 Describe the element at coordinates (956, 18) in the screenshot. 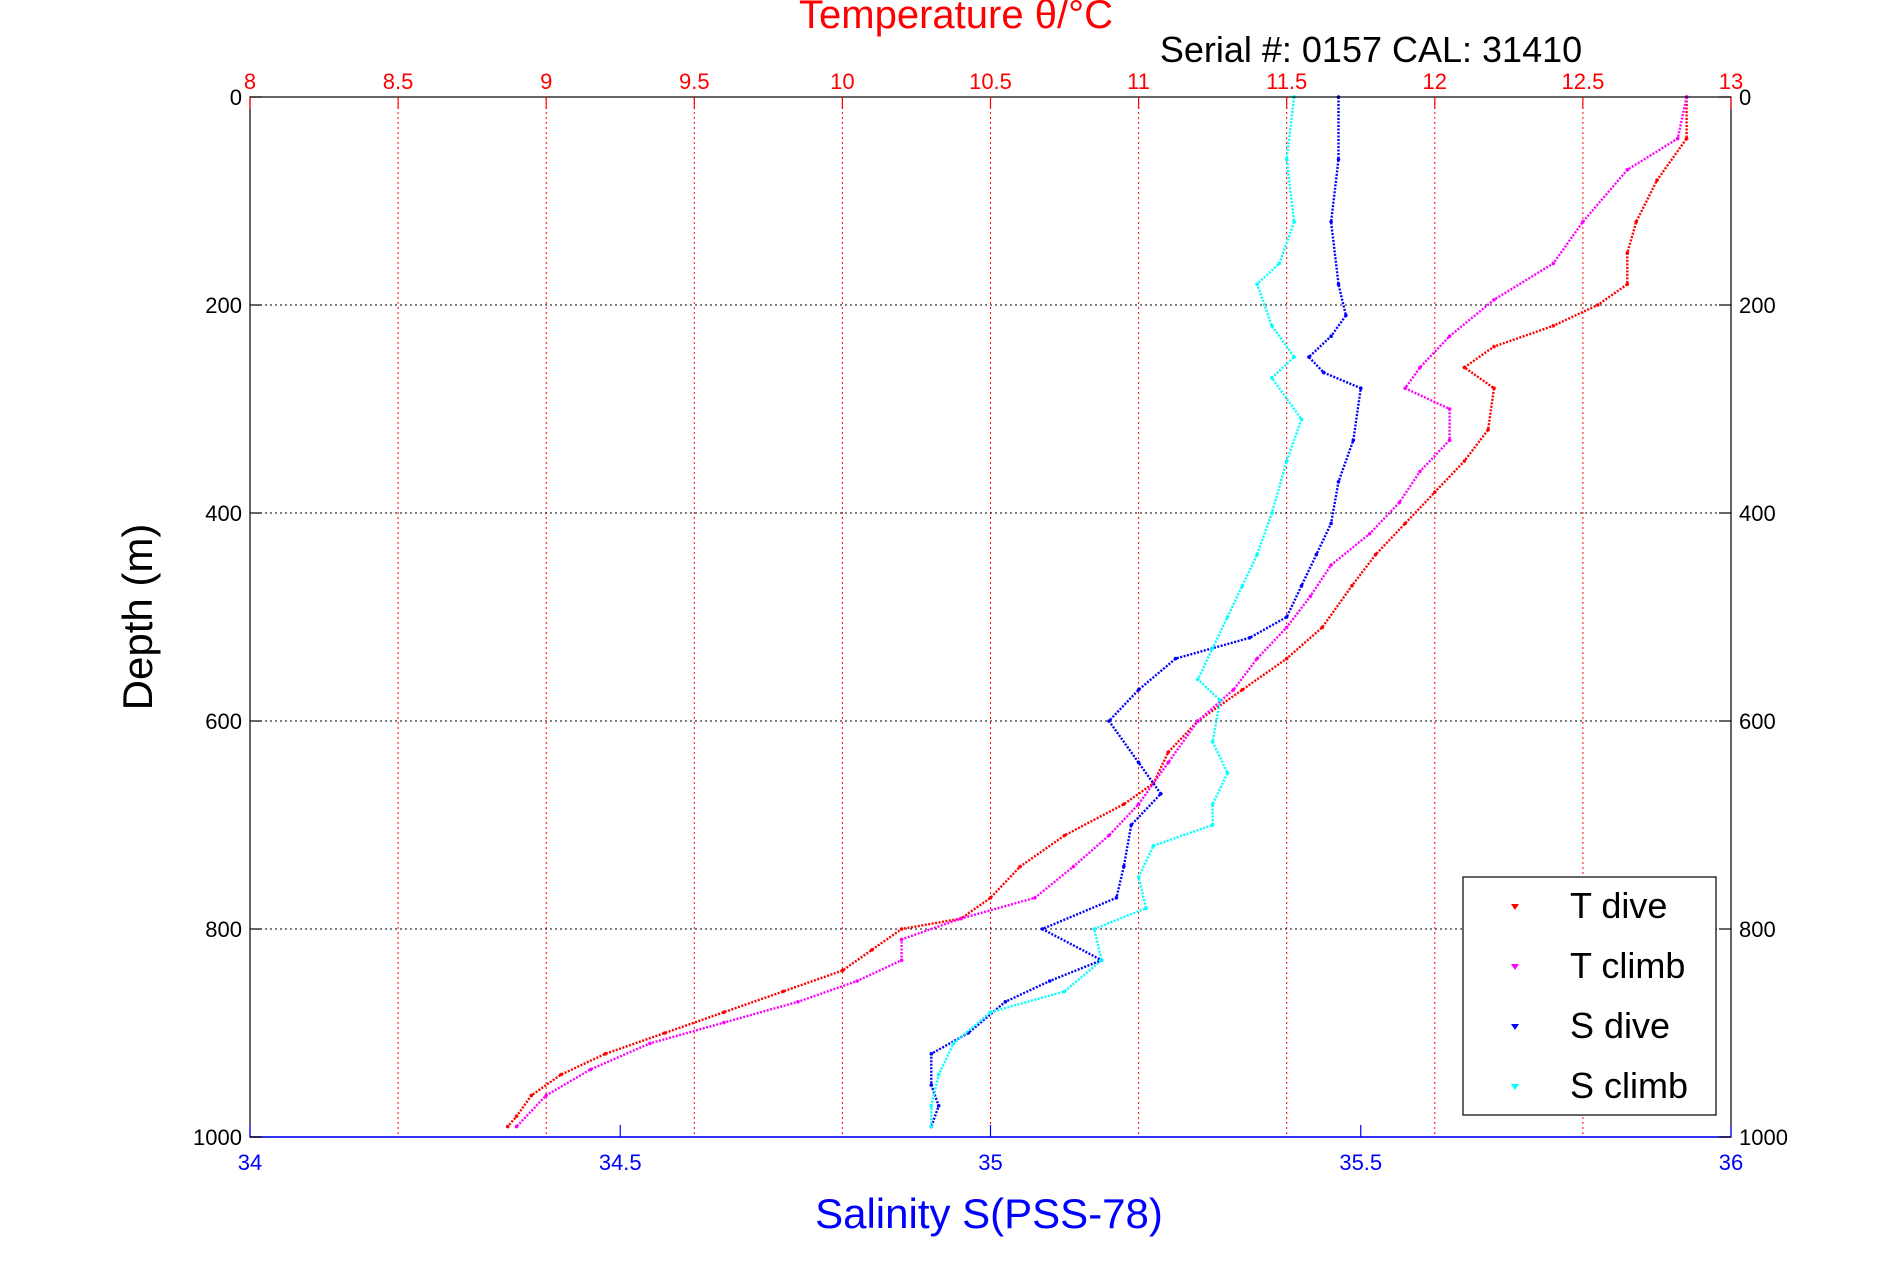

I see `chart-title: Temperature θ/°C` at that location.